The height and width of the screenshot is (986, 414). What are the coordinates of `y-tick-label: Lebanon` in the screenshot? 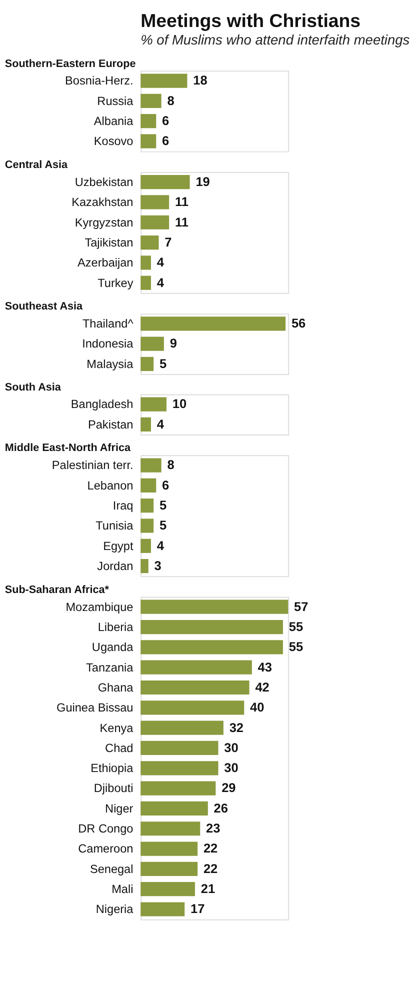 It's located at (110, 485).